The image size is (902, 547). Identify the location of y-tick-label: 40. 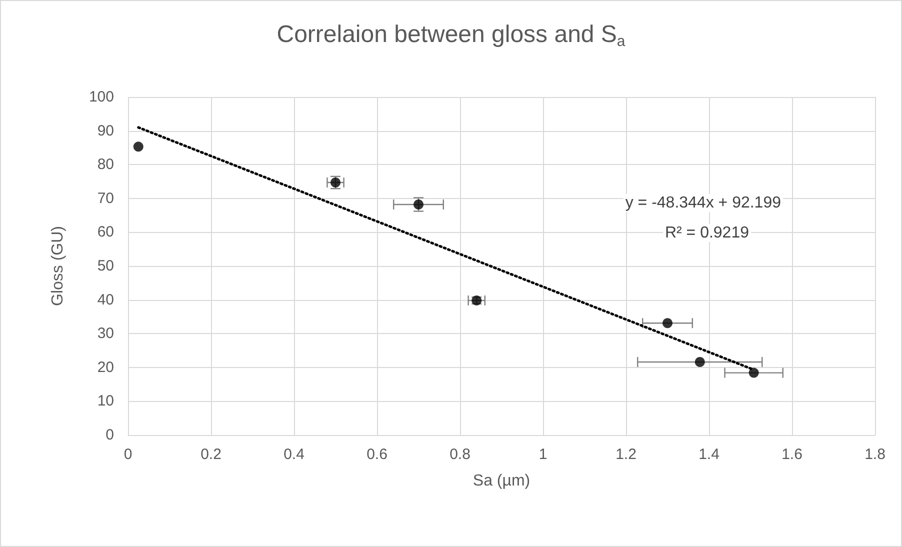
(105, 299).